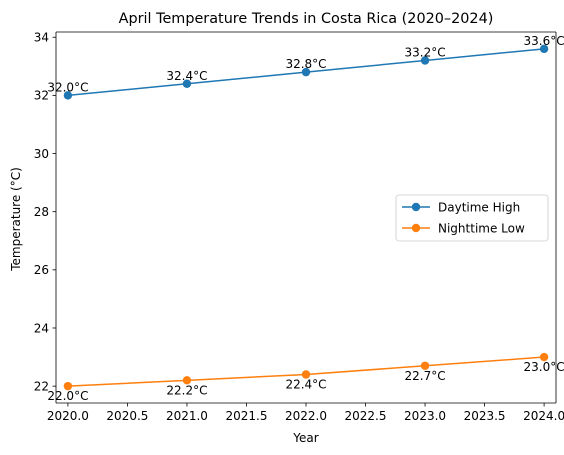 This screenshot has width=564, height=455. What do you see at coordinates (41, 328) in the screenshot?
I see `y-tick-label: 24` at bounding box center [41, 328].